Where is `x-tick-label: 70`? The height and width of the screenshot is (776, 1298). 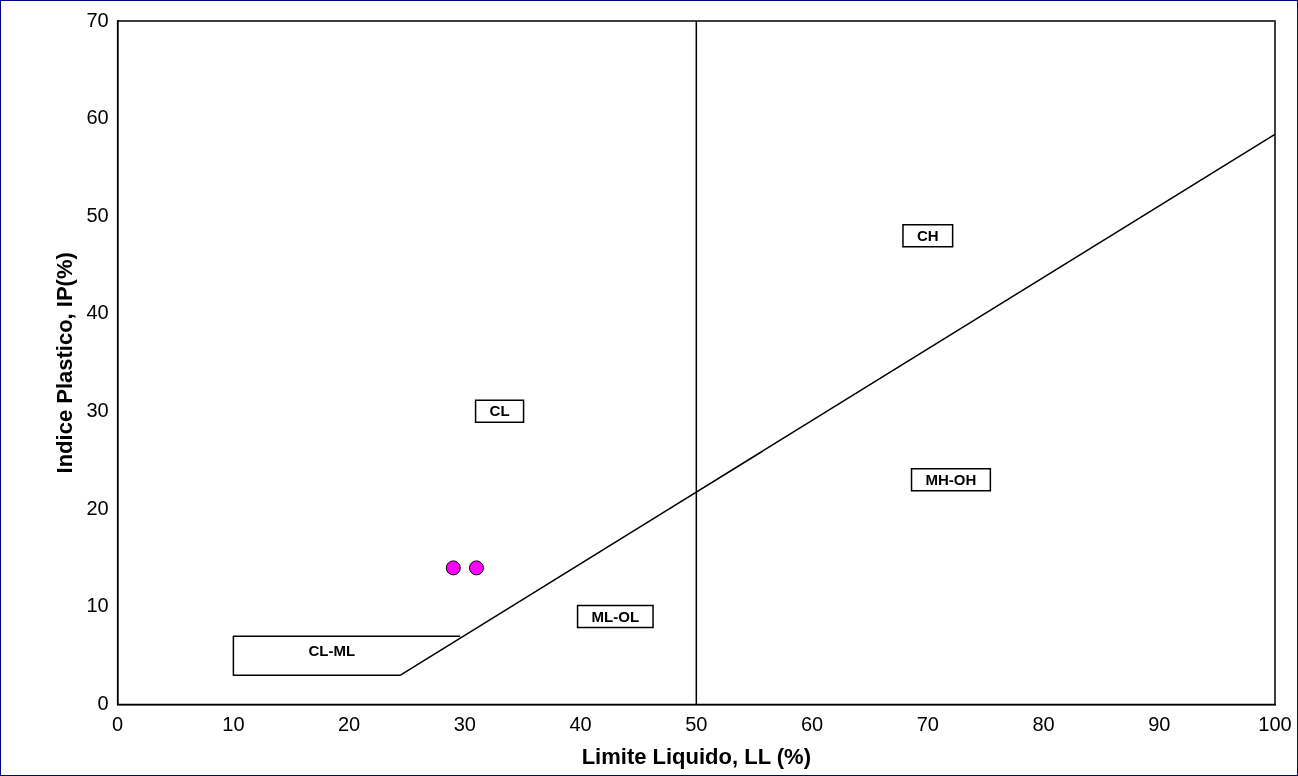 x-tick-label: 70 is located at coordinates (927, 724).